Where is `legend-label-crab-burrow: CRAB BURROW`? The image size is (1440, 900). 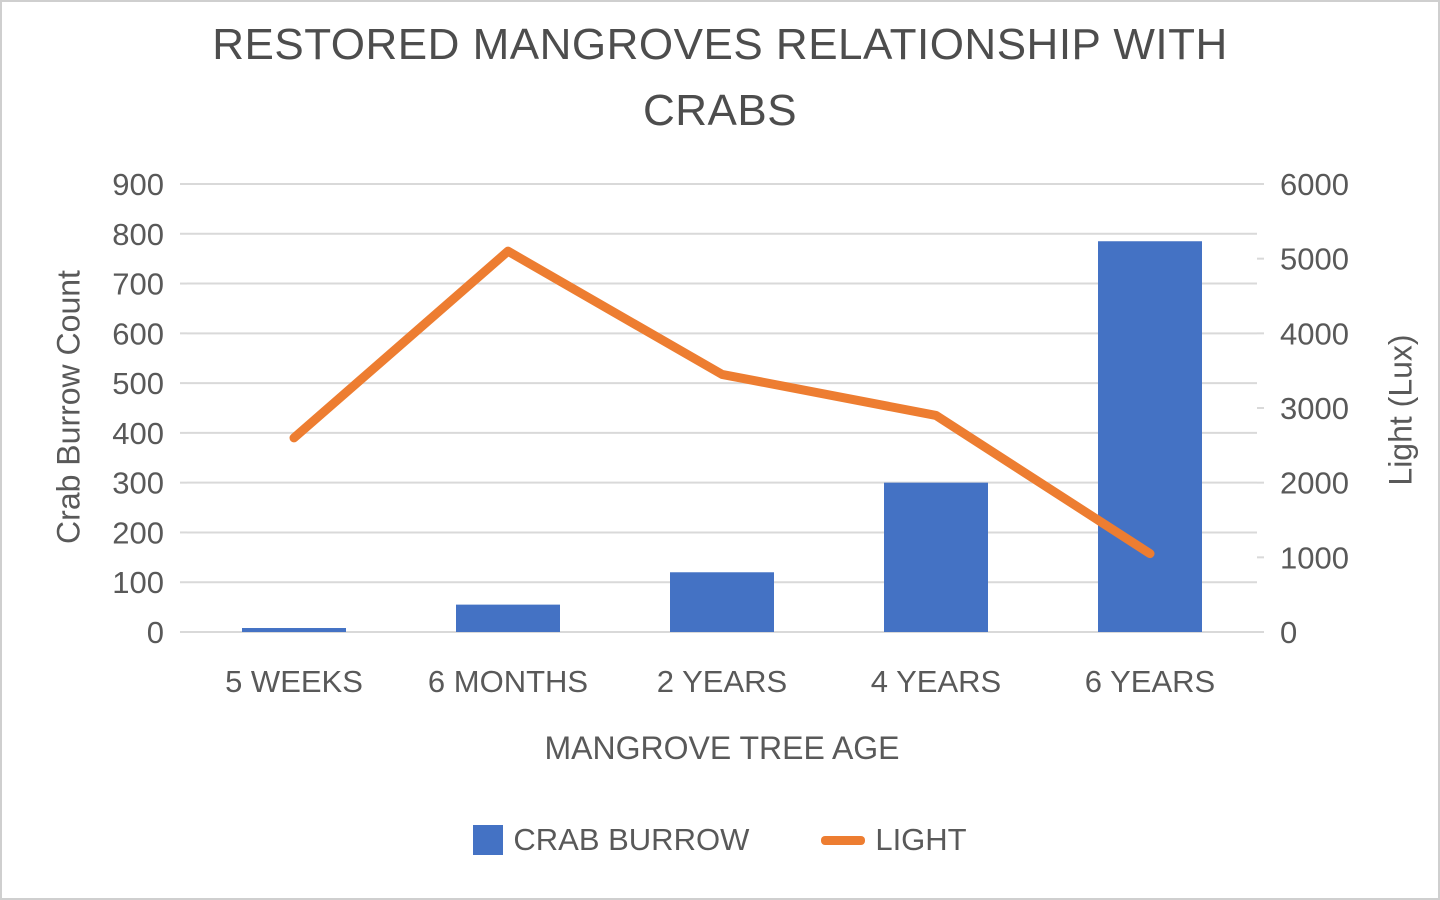 legend-label-crab-burrow: CRAB BURROW is located at coordinates (631, 839).